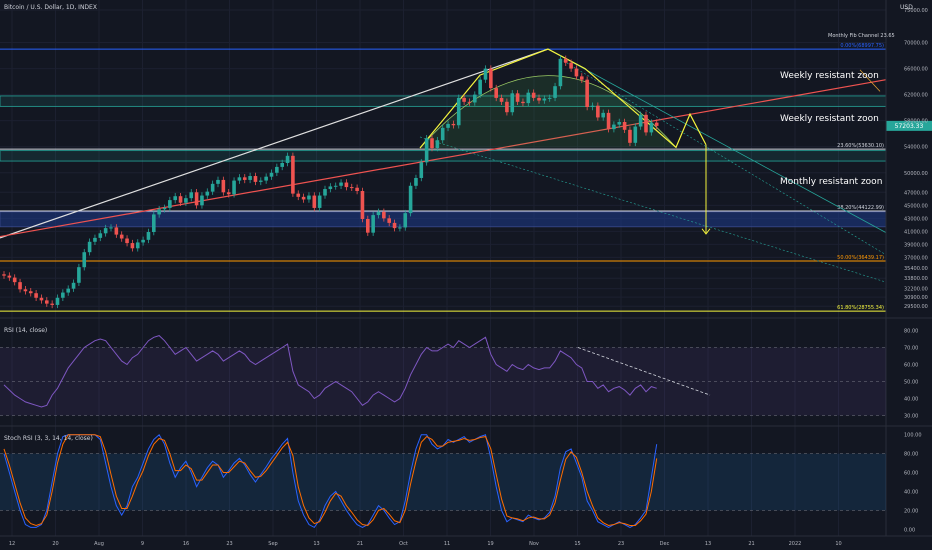  What do you see at coordinates (916, 148) in the screenshot?
I see `y-tick-label: 54000.00` at bounding box center [916, 148].